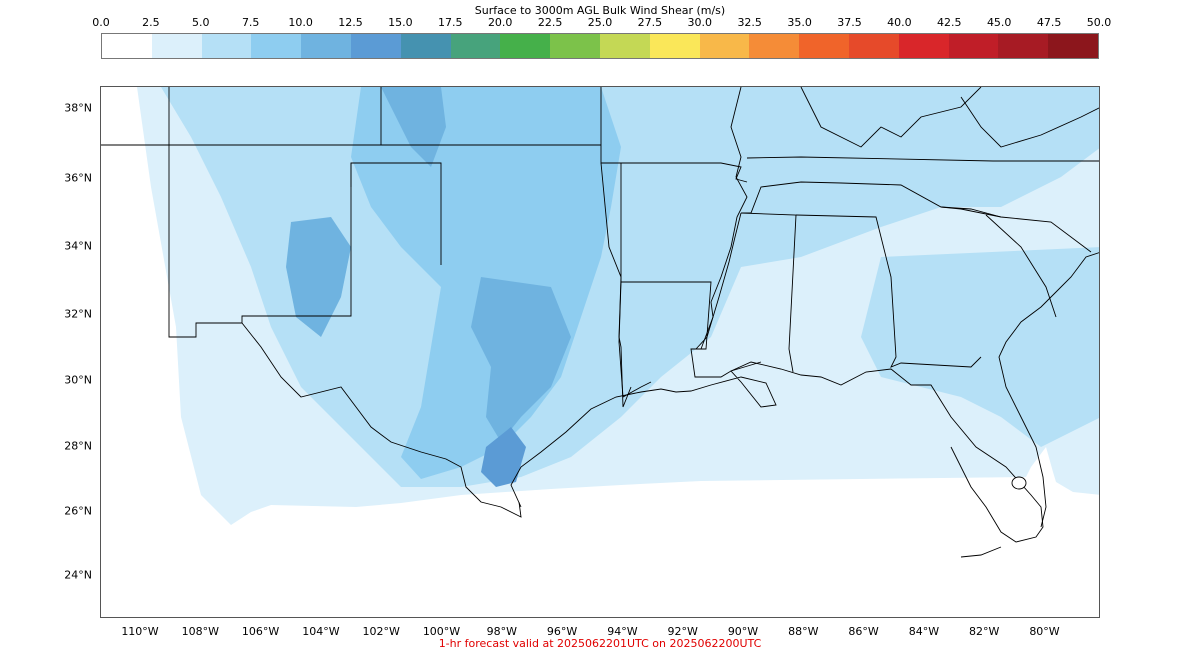  I want to click on colorbar-tick-label: 27.5, so click(650, 22).